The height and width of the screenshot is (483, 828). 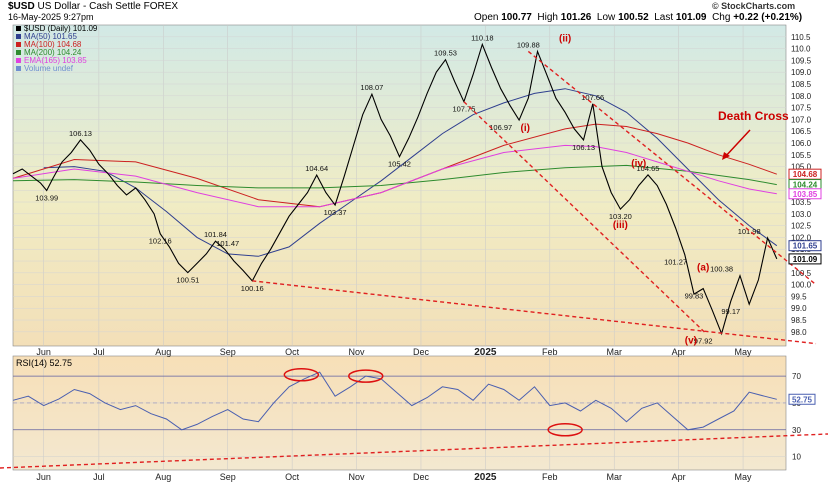 What do you see at coordinates (768, 17) in the screenshot?
I see `chg-value: +0.22 (+0.21%)` at bounding box center [768, 17].